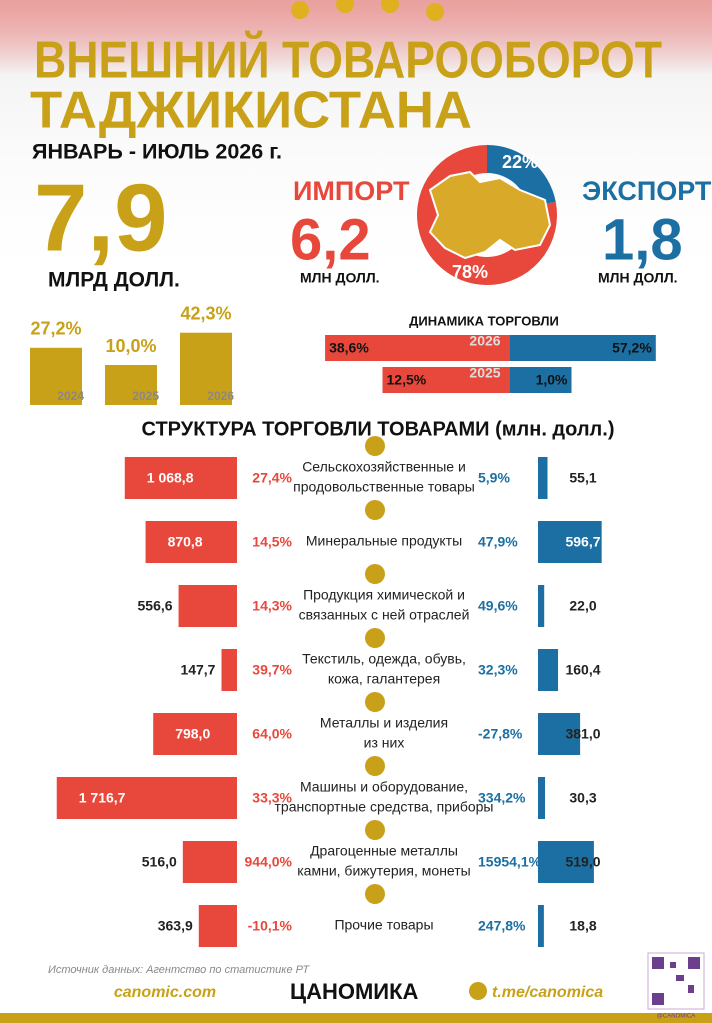 The width and height of the screenshot is (712, 1023). I want to click on import-change: 33,3%, so click(272, 798).